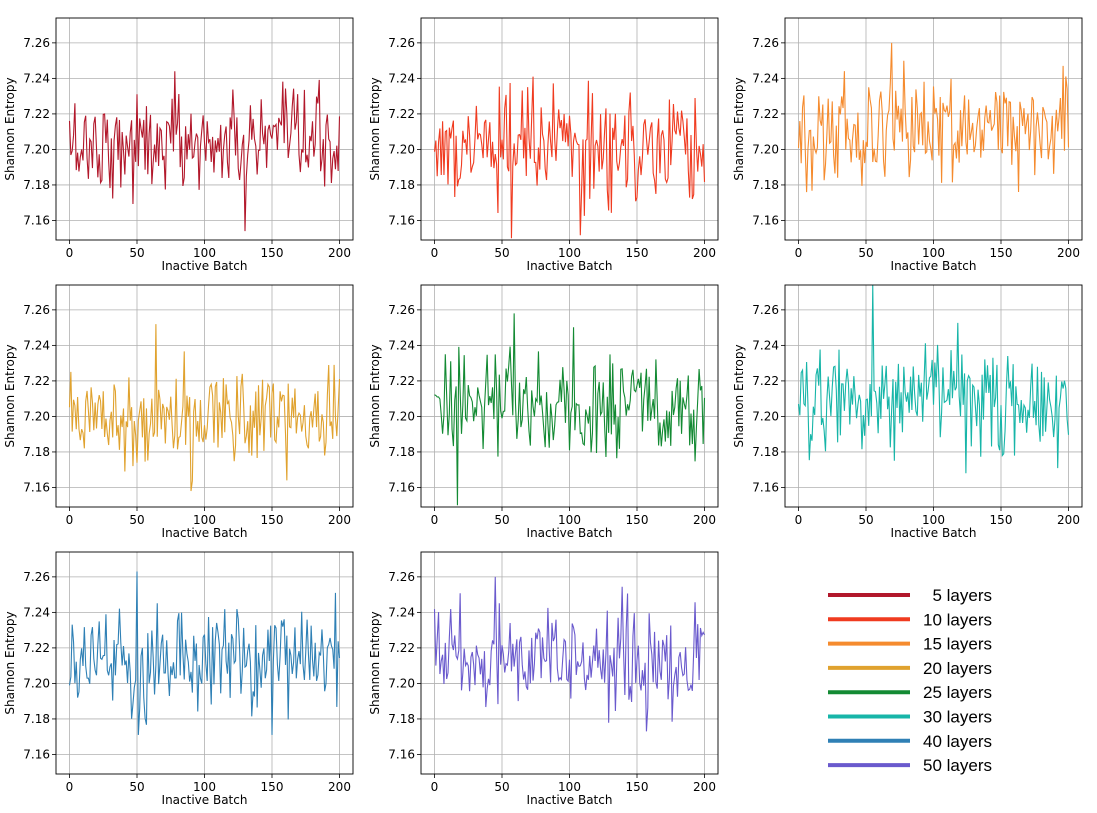  Describe the element at coordinates (957, 619) in the screenshot. I see `legend-label: 10 layers` at that location.